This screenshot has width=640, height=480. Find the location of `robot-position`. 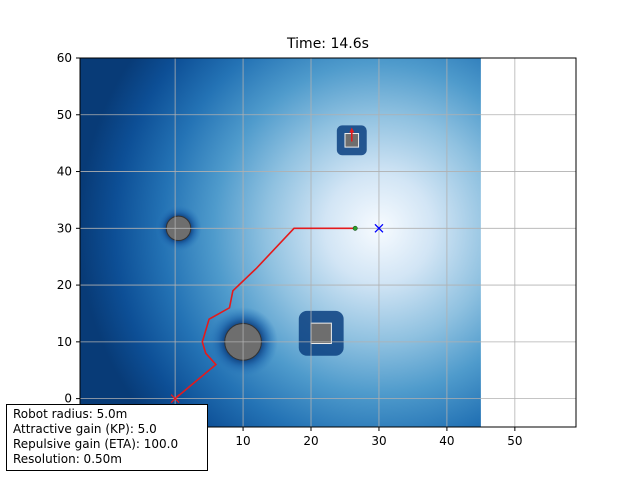

robot-position is located at coordinates (355, 228).